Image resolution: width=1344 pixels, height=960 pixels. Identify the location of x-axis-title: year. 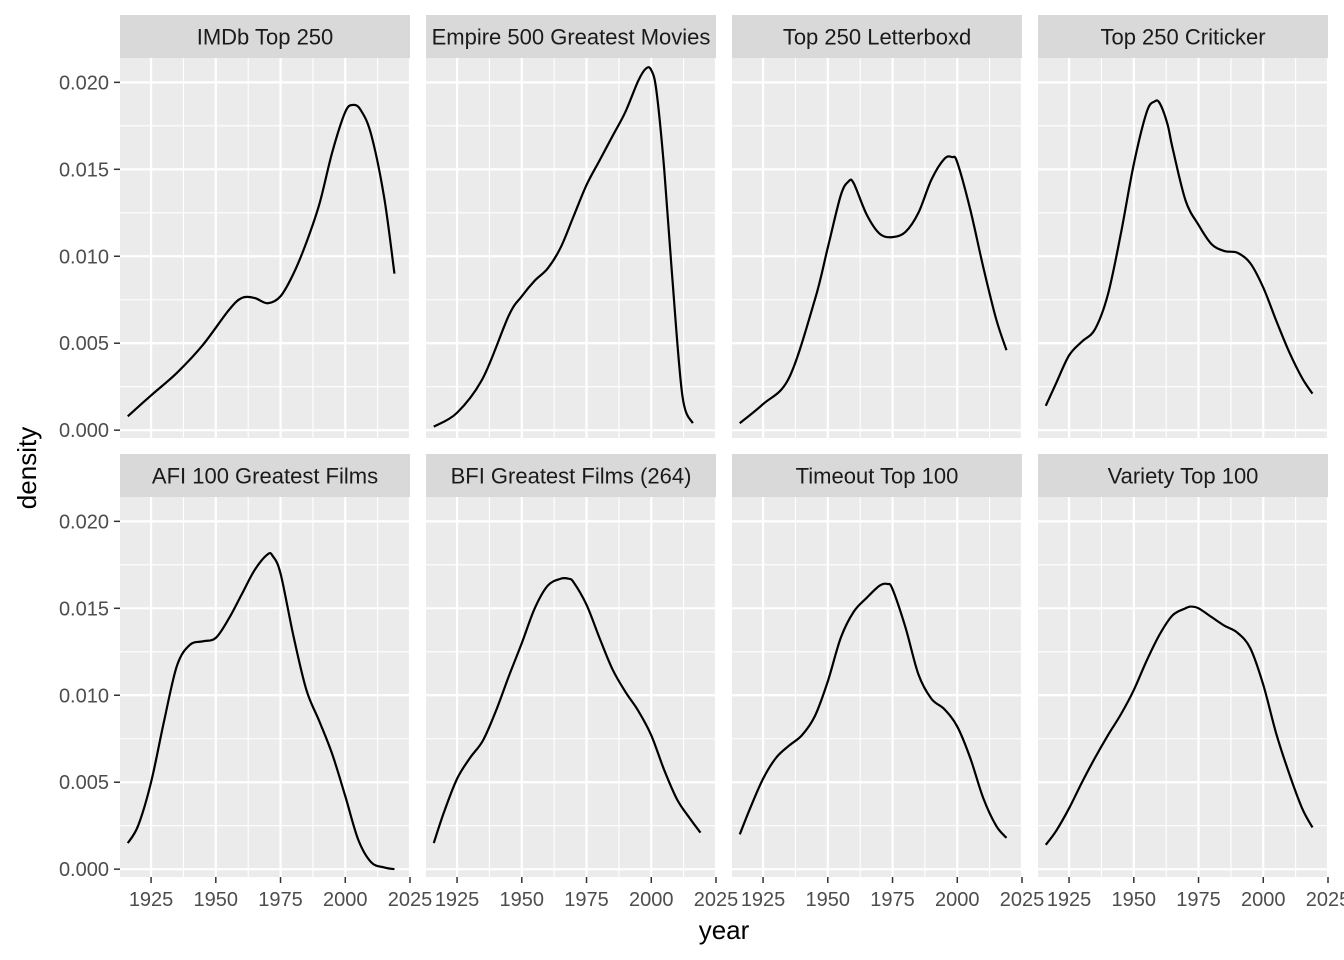
(724, 930).